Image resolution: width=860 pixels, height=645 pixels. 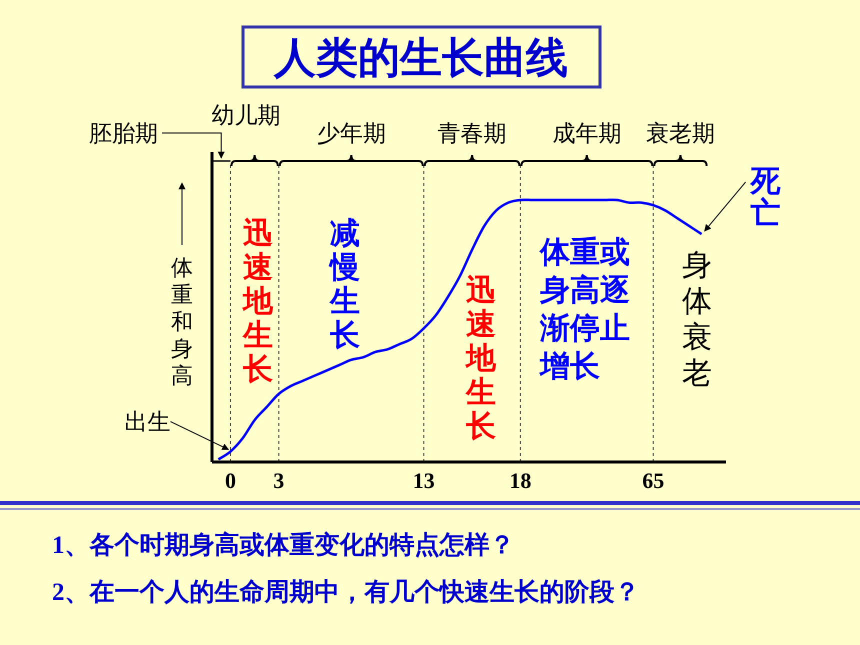 I want to click on text: 死亡, so click(x=766, y=197).